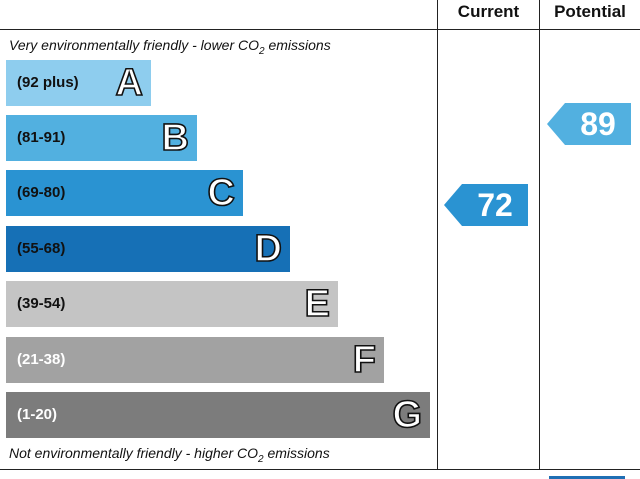  What do you see at coordinates (261, 459) in the screenshot?
I see `bottom-note-subscript: 2` at bounding box center [261, 459].